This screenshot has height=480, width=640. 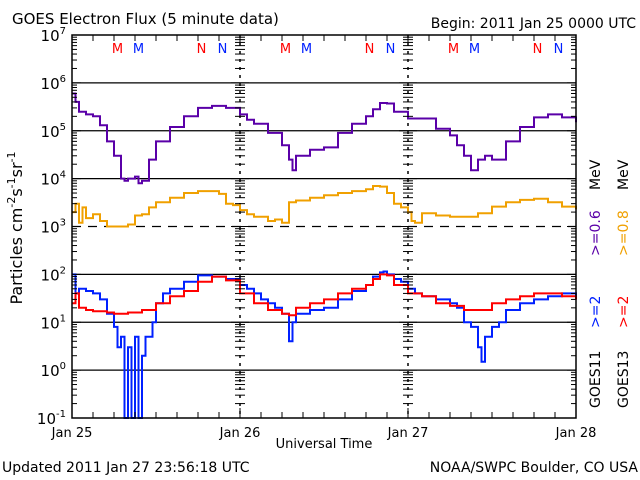 I want to click on legend-entry-low-energy: >=0.6, so click(x=596, y=233).